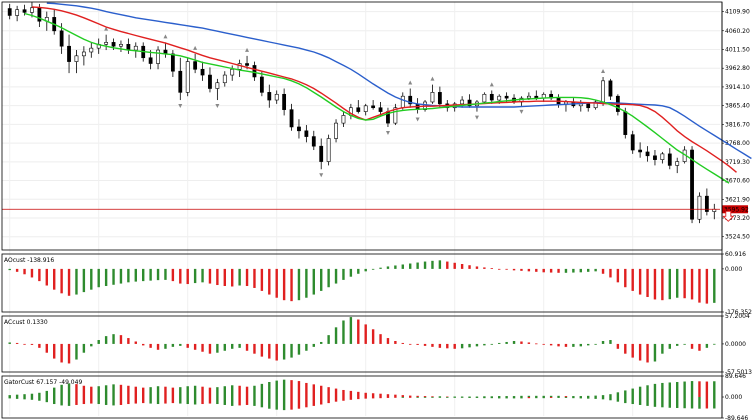  What do you see at coordinates (737, 49) in the screenshot?
I see `y-tick-label: 4011.50` at bounding box center [737, 49].